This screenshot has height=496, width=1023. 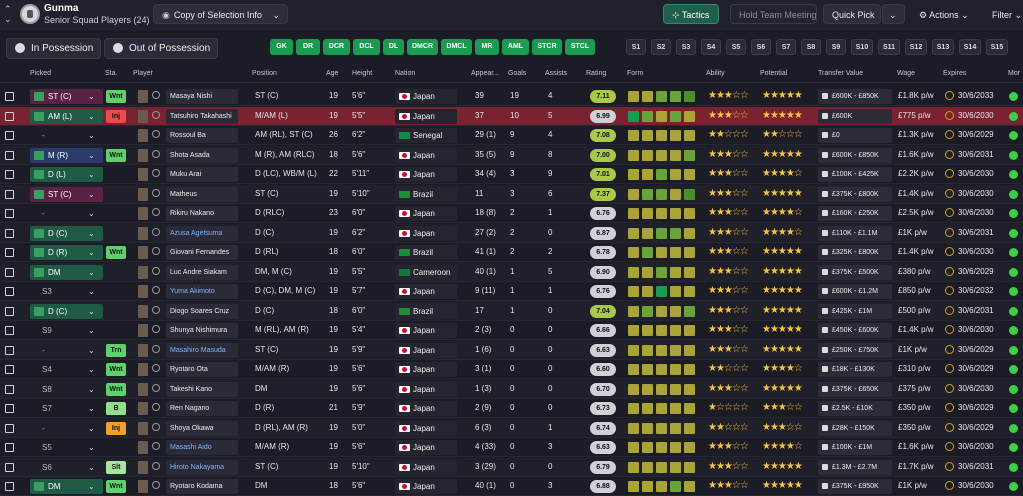 What do you see at coordinates (202, 330) in the screenshot?
I see `player-name: Shunya Nishimura` at bounding box center [202, 330].